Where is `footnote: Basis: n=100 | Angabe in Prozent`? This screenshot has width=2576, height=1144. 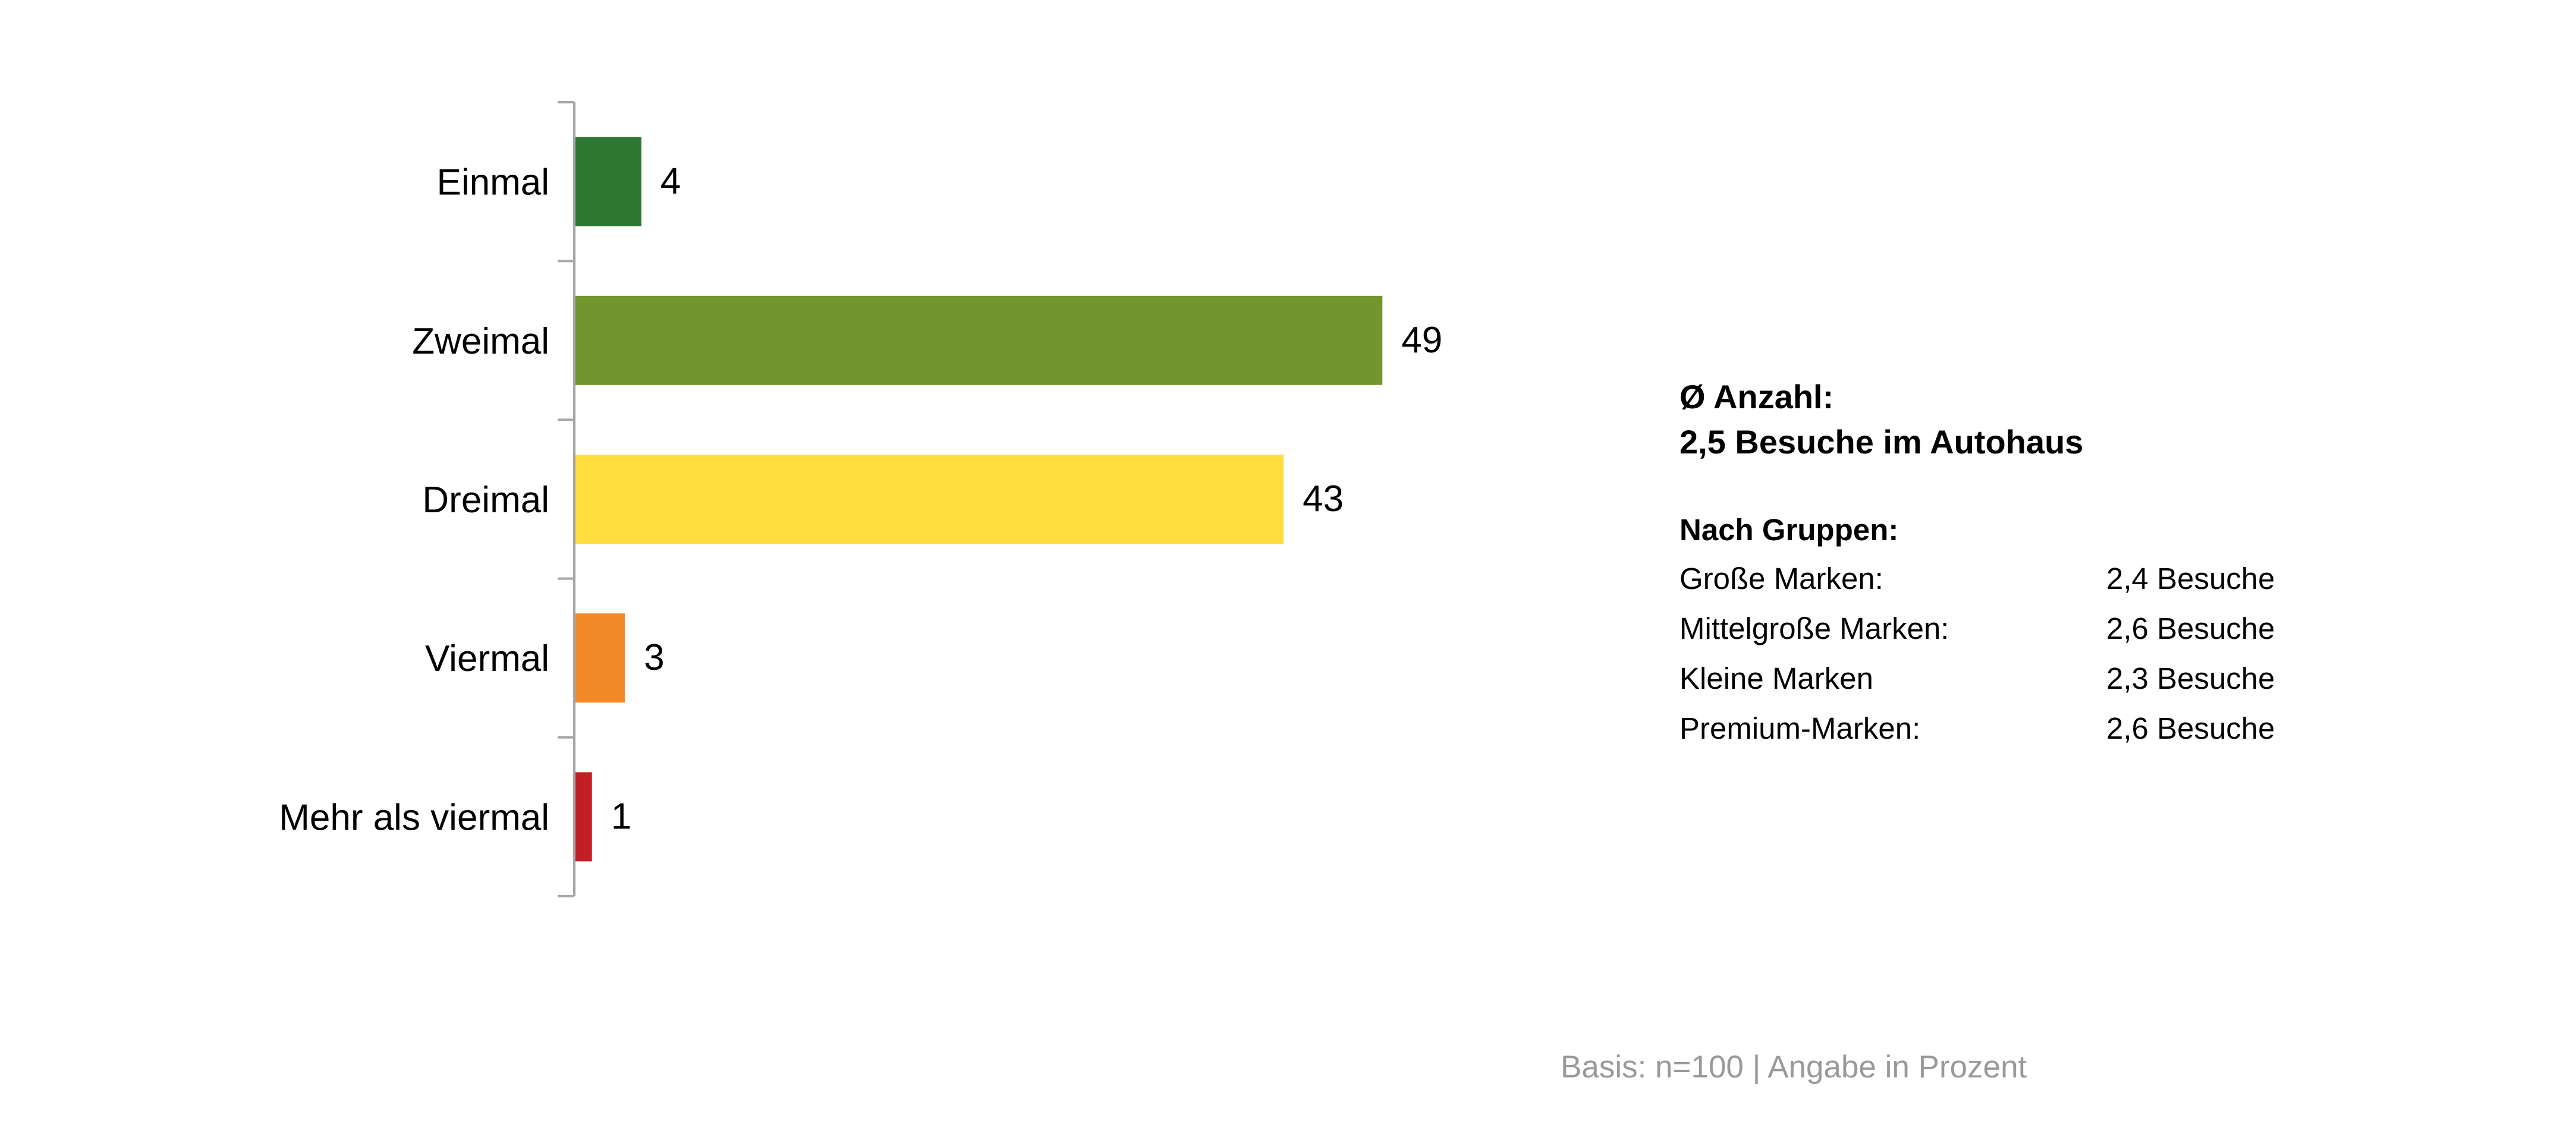 footnote: Basis: n=100 | Angabe in Prozent is located at coordinates (1794, 1067).